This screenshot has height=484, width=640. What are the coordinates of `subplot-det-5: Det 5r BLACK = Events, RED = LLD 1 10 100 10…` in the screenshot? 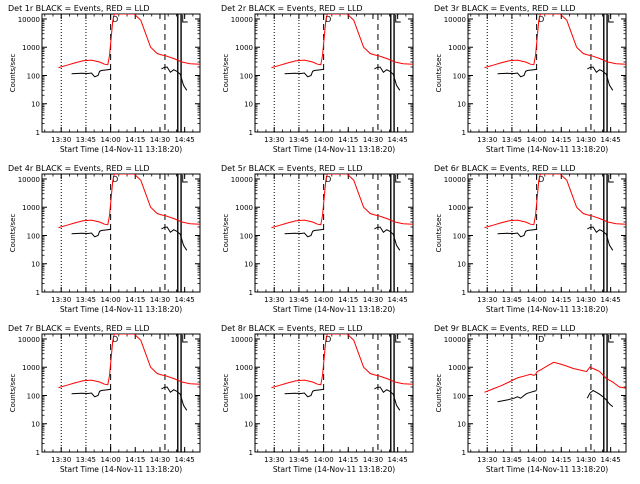 It's located at (317, 239).